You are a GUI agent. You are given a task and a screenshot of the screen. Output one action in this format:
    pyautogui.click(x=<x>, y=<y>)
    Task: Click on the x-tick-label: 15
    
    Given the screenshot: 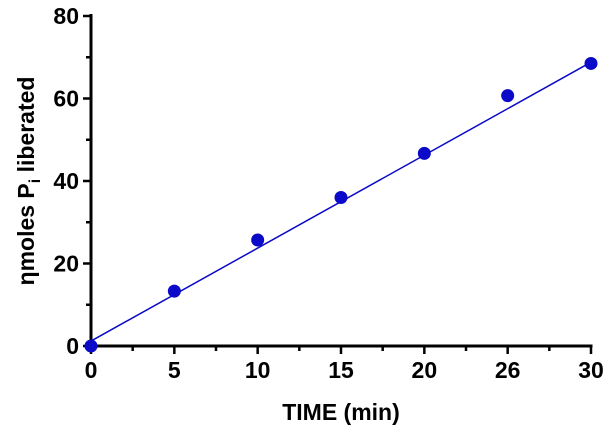 What is the action you would take?
    pyautogui.click(x=341, y=370)
    